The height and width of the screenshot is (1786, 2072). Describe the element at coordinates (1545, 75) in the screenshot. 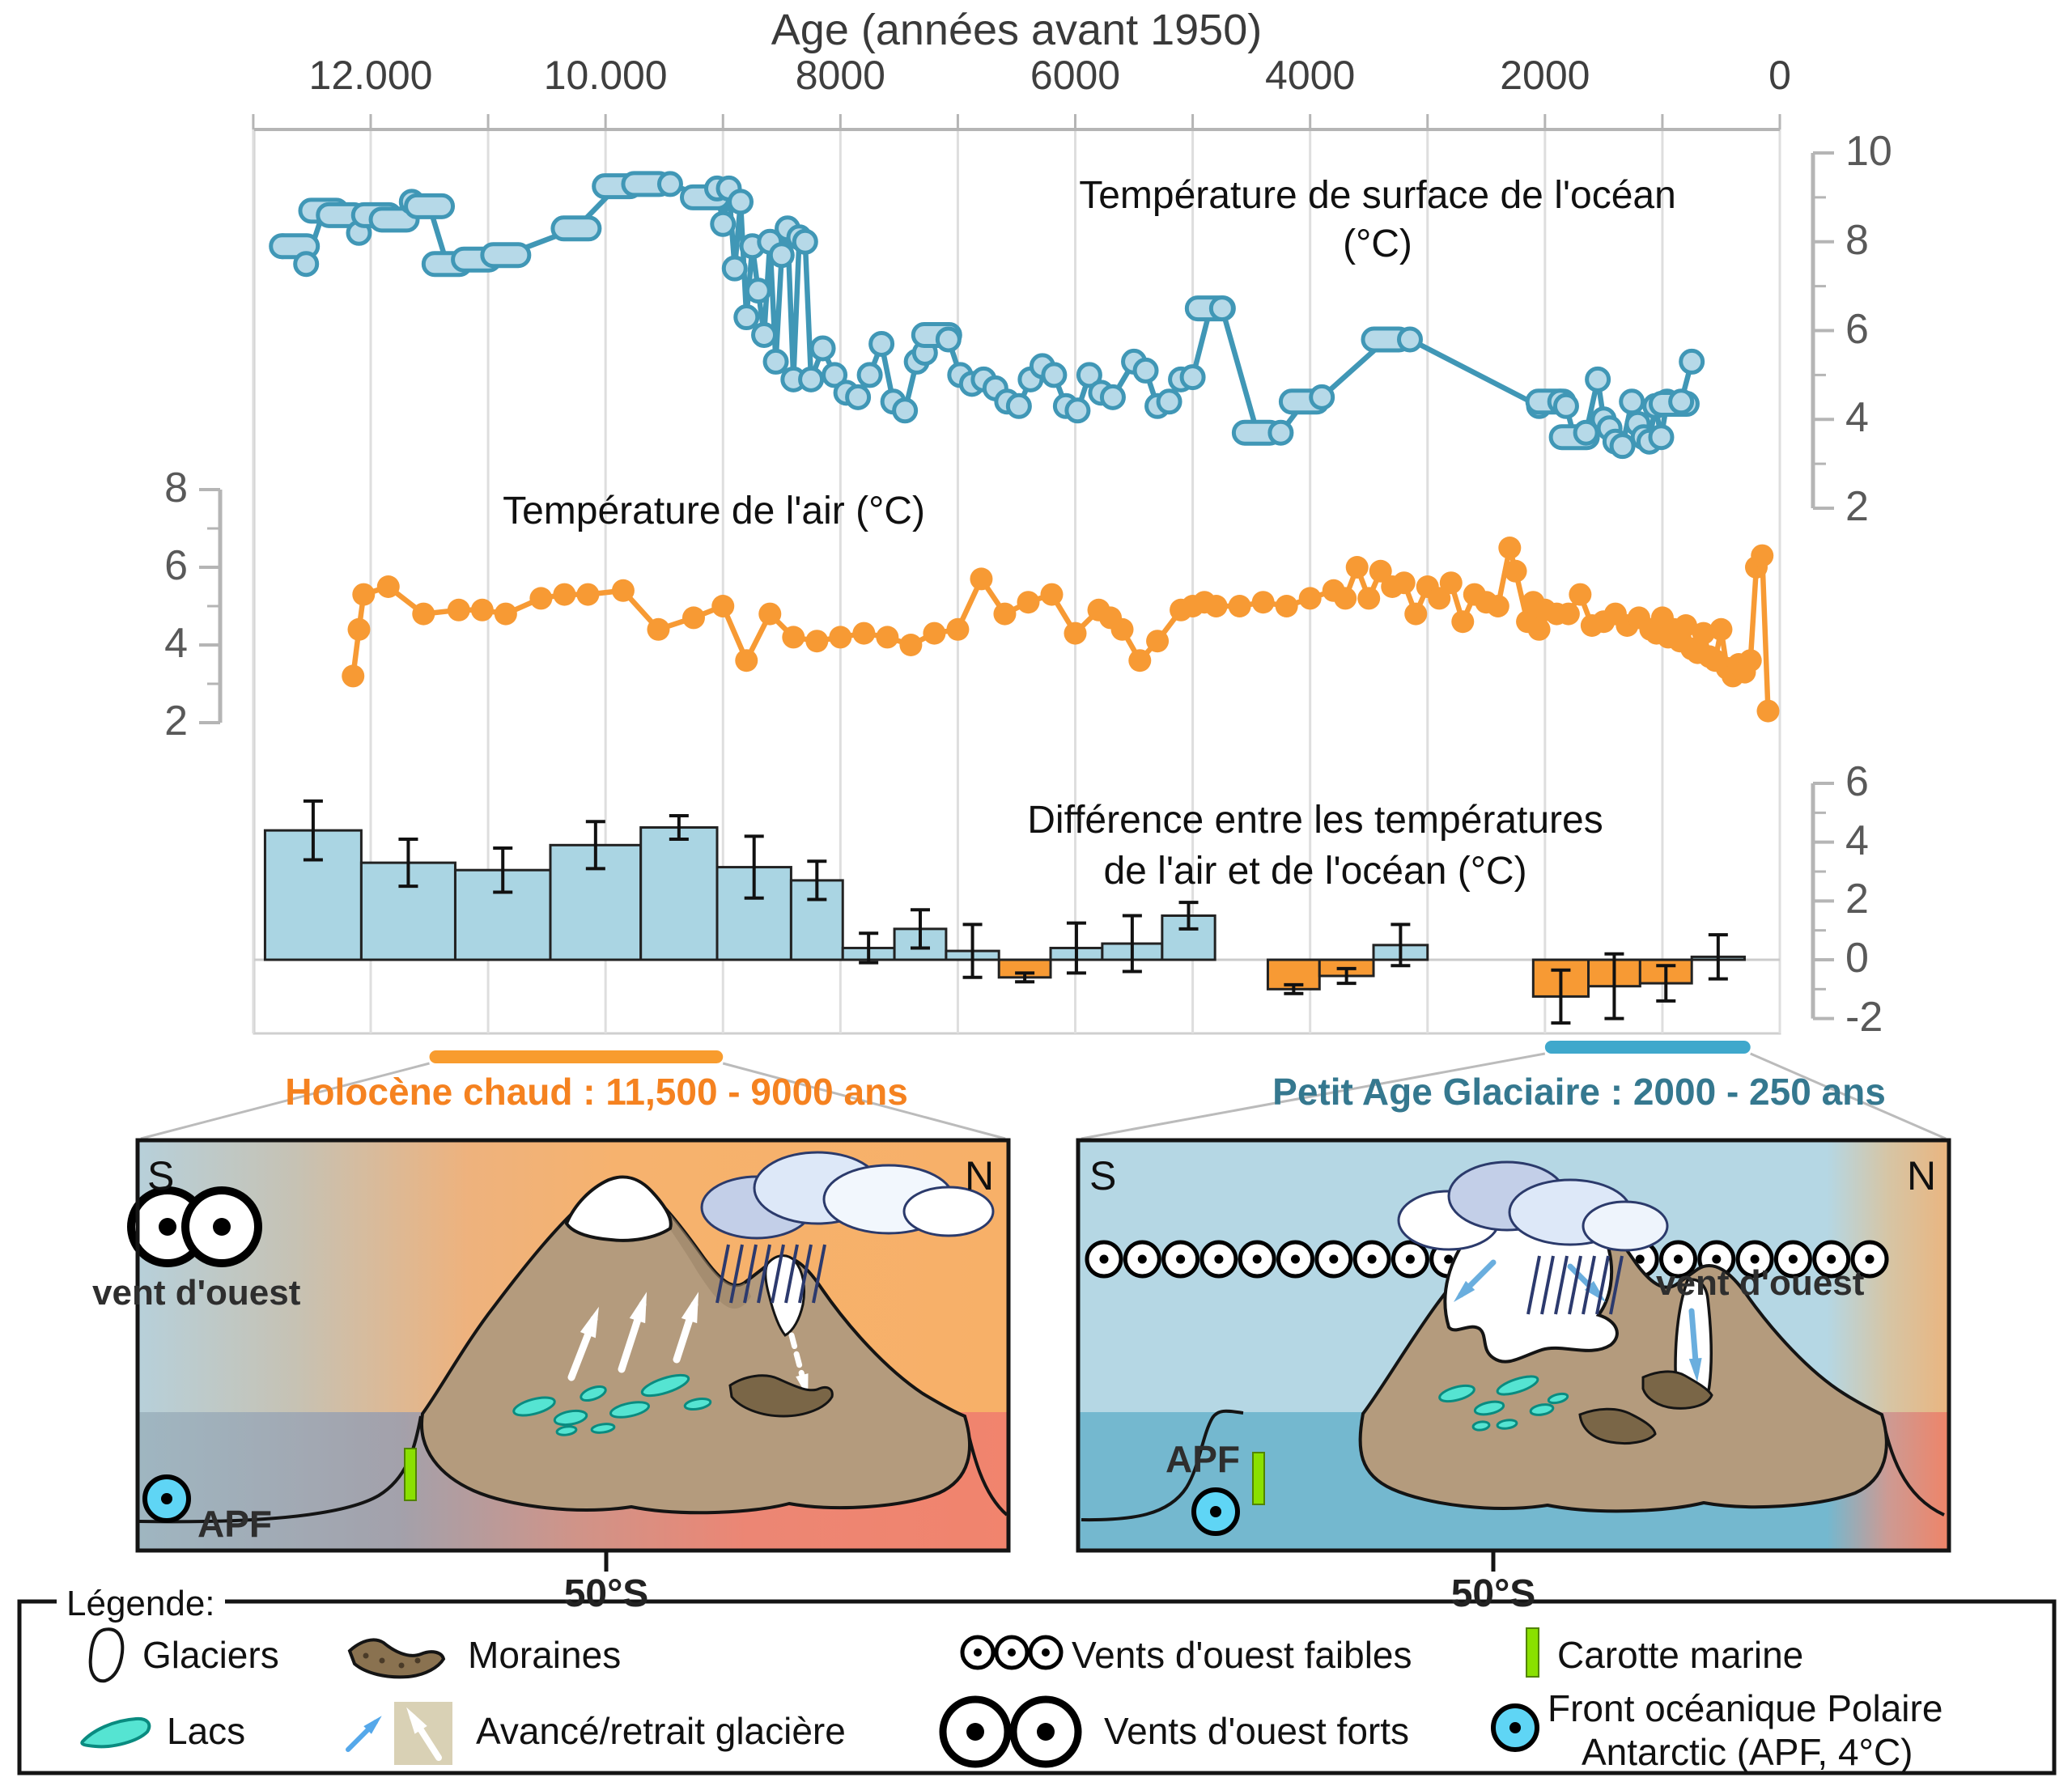

I see `x-tick-label: 2000` at that location.